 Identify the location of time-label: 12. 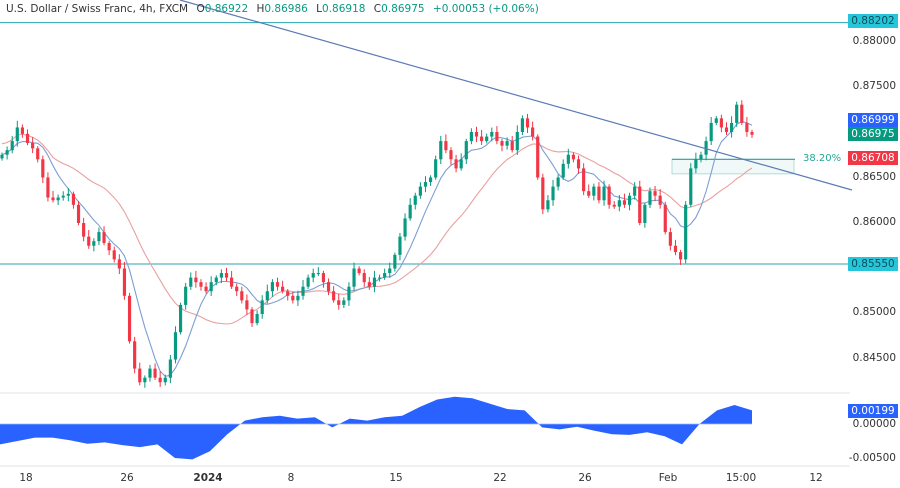
(816, 478).